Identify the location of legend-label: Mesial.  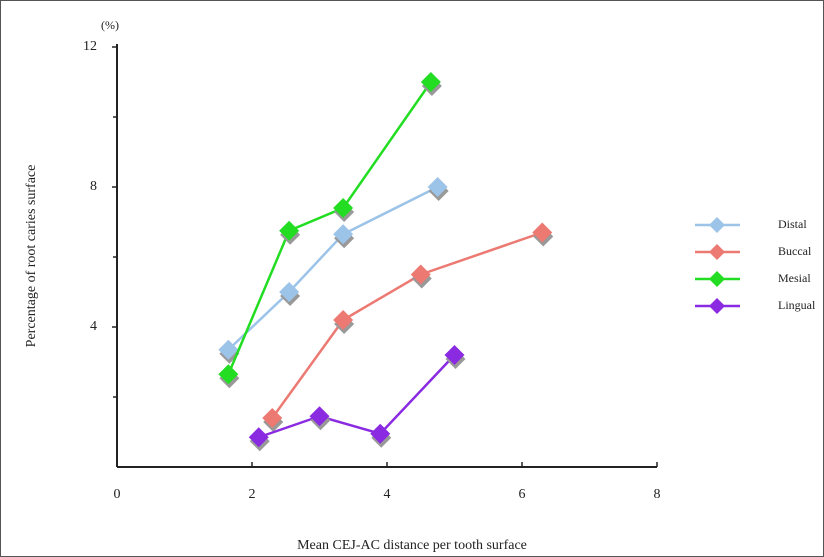
(794, 278).